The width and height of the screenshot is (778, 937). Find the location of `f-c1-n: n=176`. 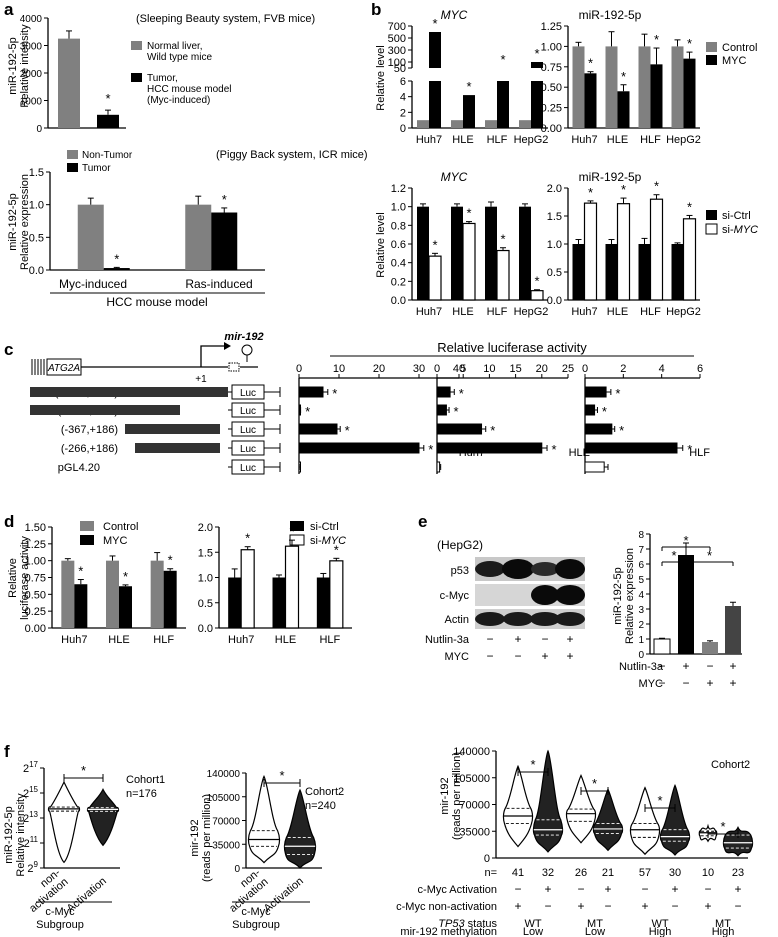

f-c1-n: n=176 is located at coordinates (141, 794).